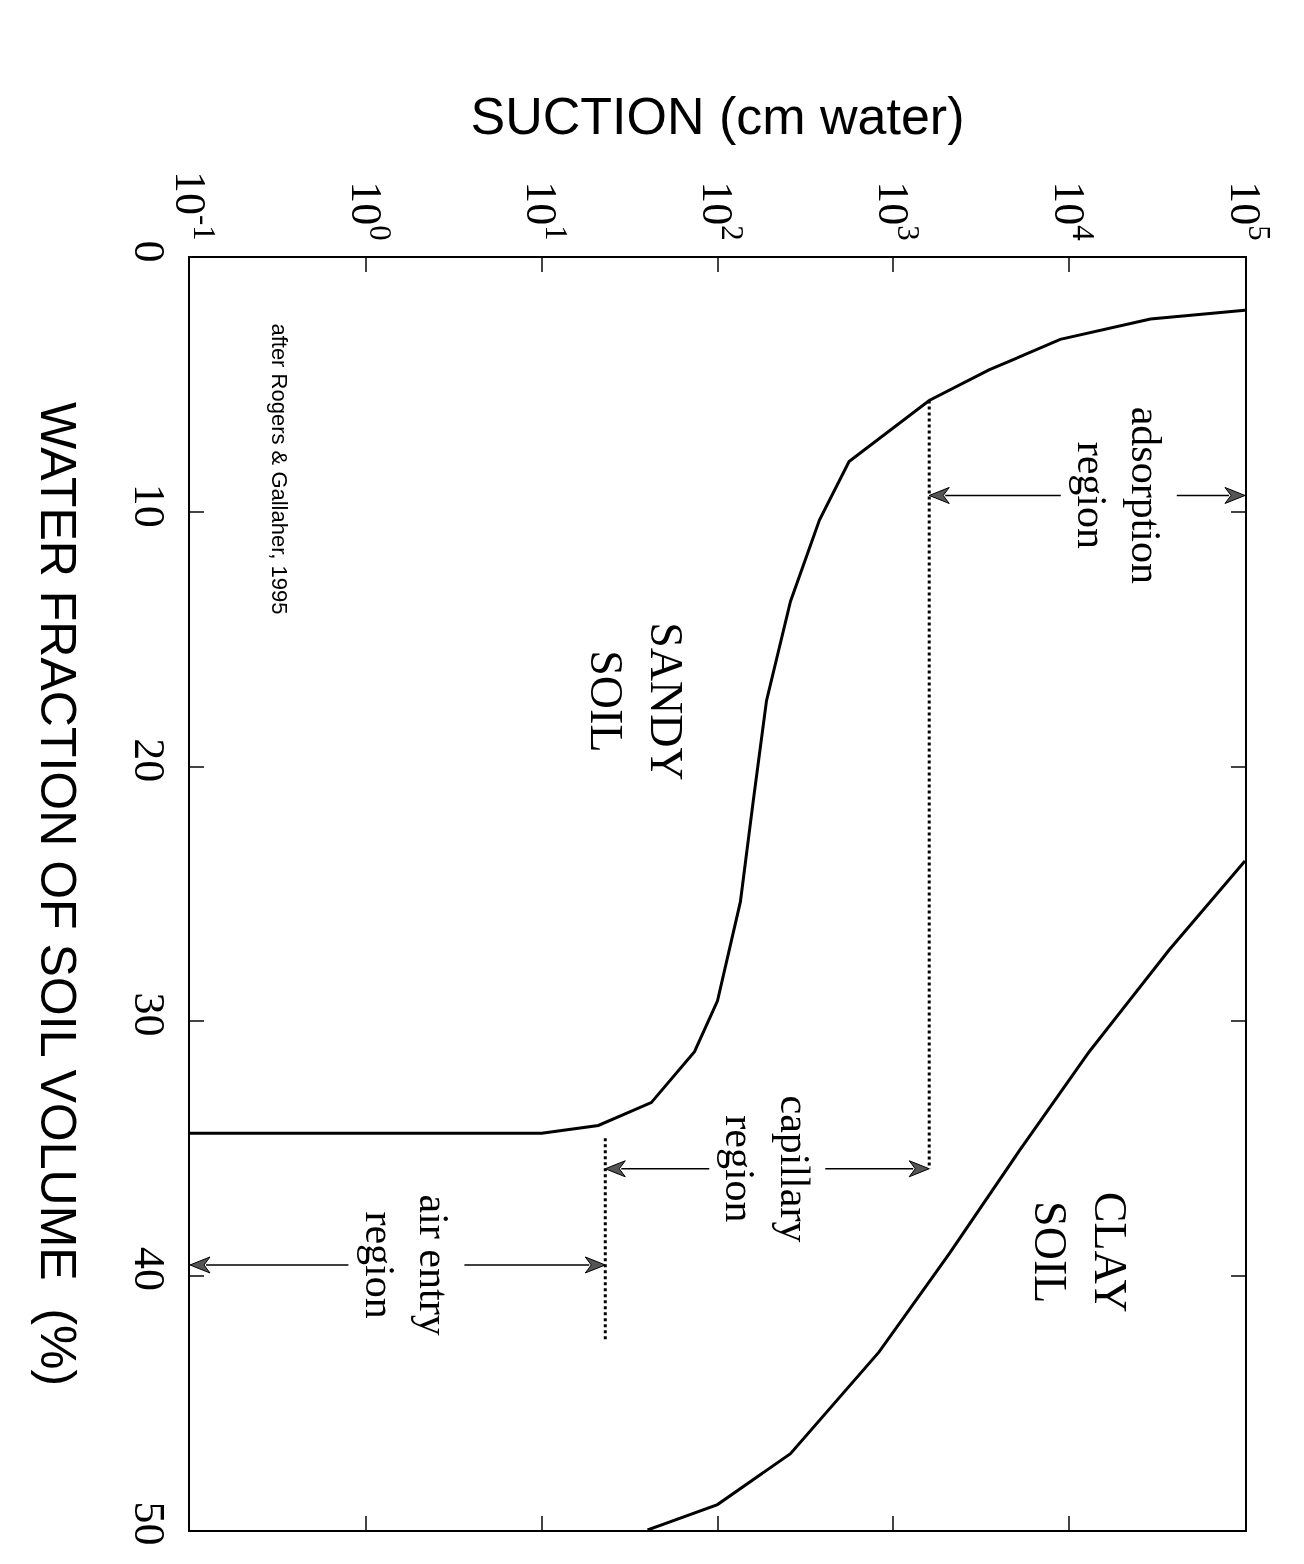  What do you see at coordinates (637, 701) in the screenshot?
I see `text: SANDY SOIL` at bounding box center [637, 701].